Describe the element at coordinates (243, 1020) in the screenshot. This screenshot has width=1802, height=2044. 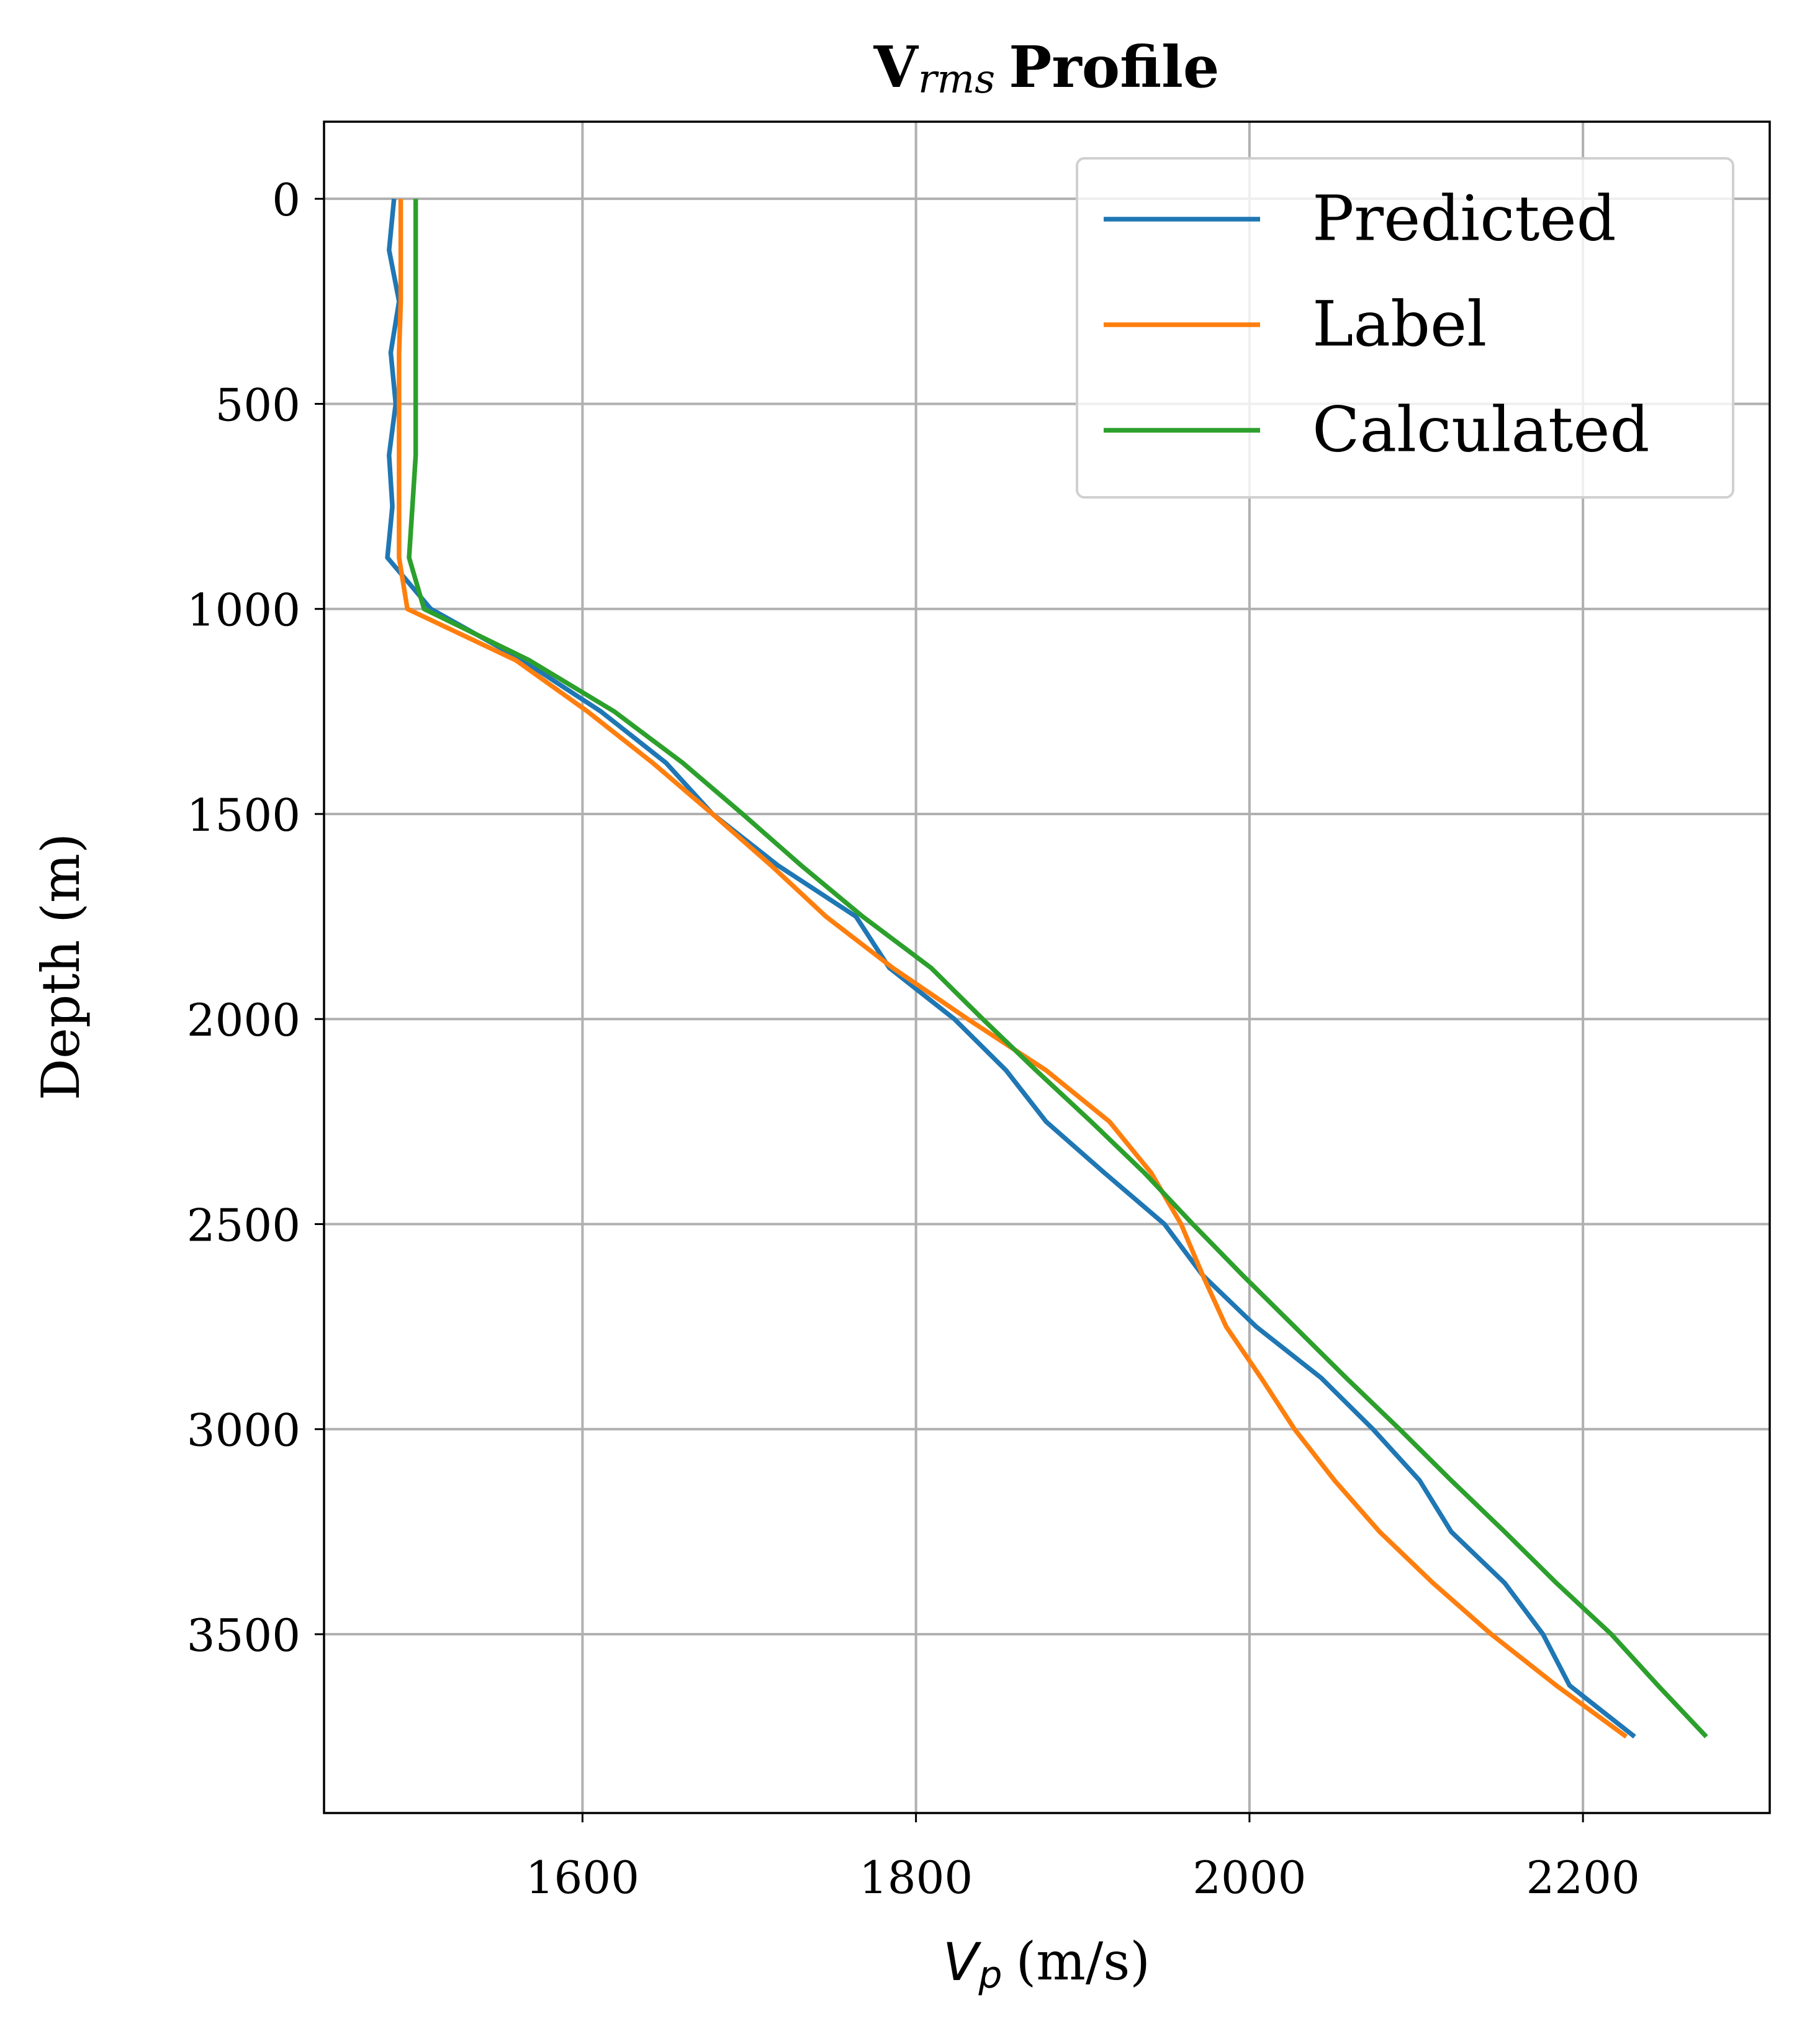
I see `y-tick-label: 2000` at that location.